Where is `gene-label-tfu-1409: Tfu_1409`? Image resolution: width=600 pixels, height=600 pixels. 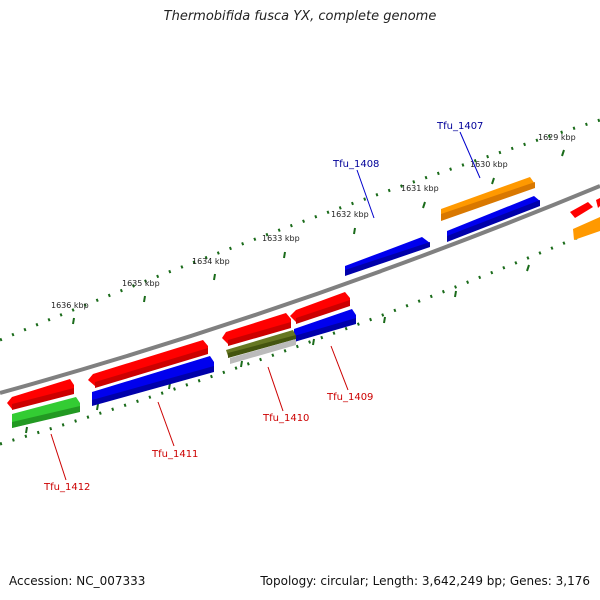
gene-label-tfu-1409: Tfu_1409 is located at coordinates (349, 397).